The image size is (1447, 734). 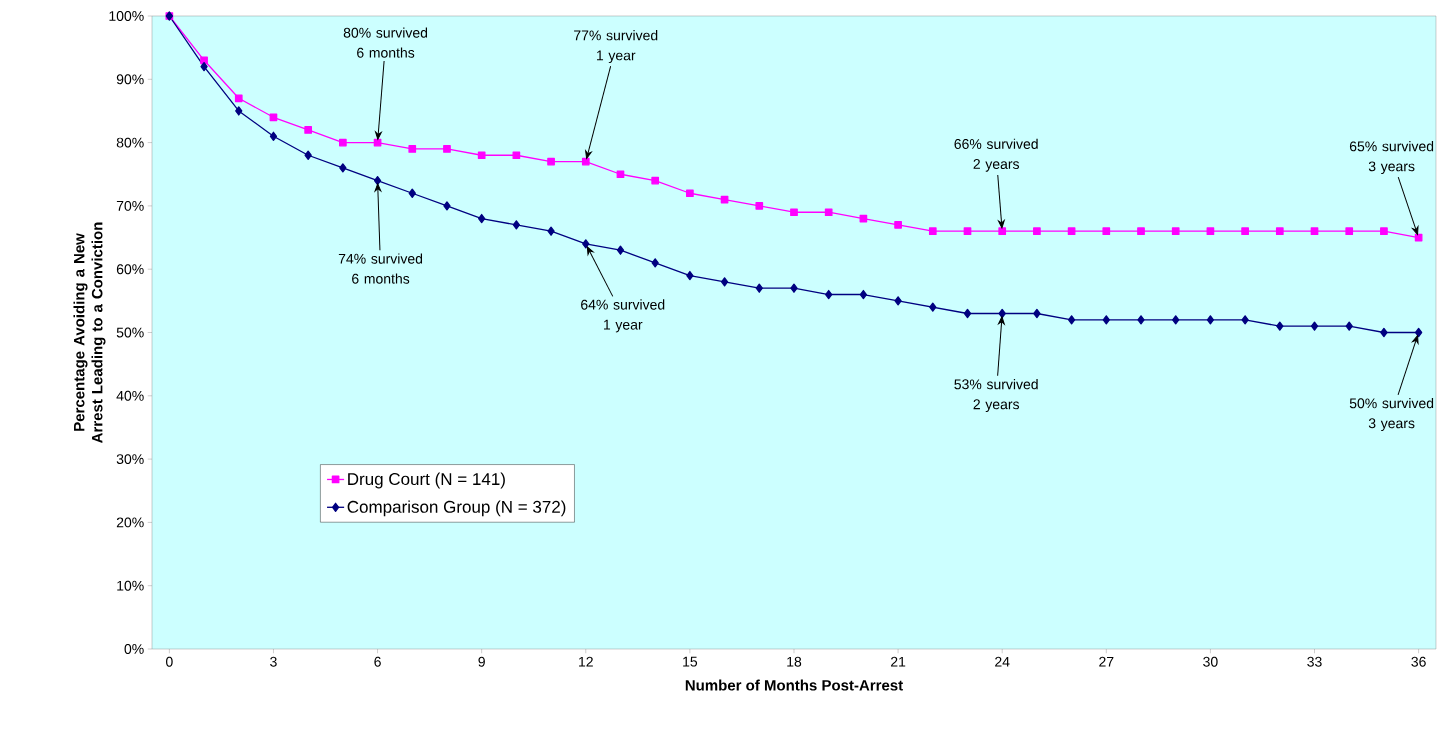 What do you see at coordinates (377, 661) in the screenshot?
I see `x-tick-label: 6` at bounding box center [377, 661].